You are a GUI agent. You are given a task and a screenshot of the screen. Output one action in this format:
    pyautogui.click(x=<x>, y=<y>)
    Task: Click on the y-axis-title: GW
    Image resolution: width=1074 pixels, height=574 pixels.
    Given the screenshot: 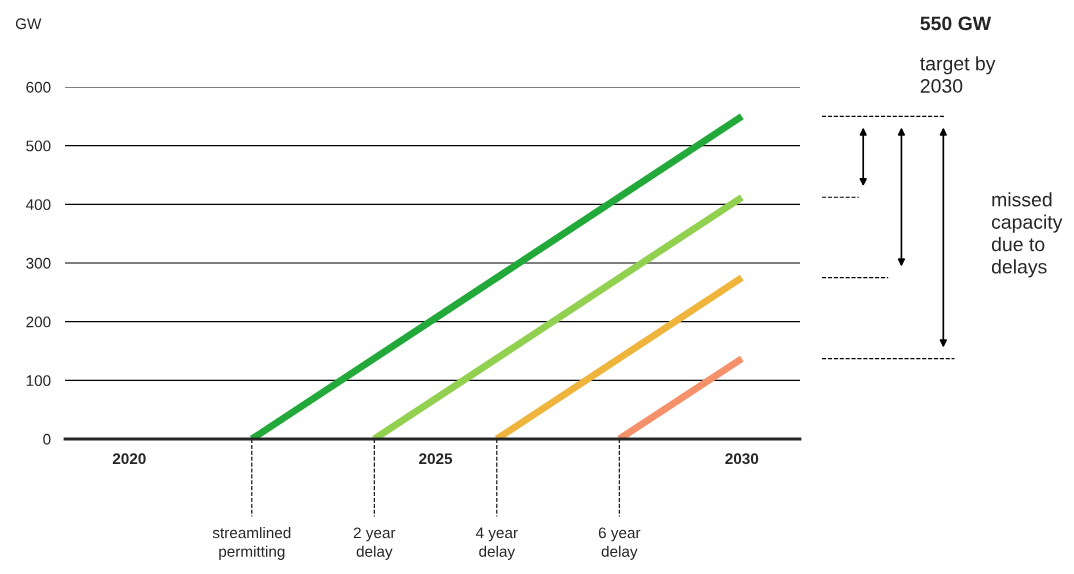 What is the action you would take?
    pyautogui.click(x=28, y=24)
    